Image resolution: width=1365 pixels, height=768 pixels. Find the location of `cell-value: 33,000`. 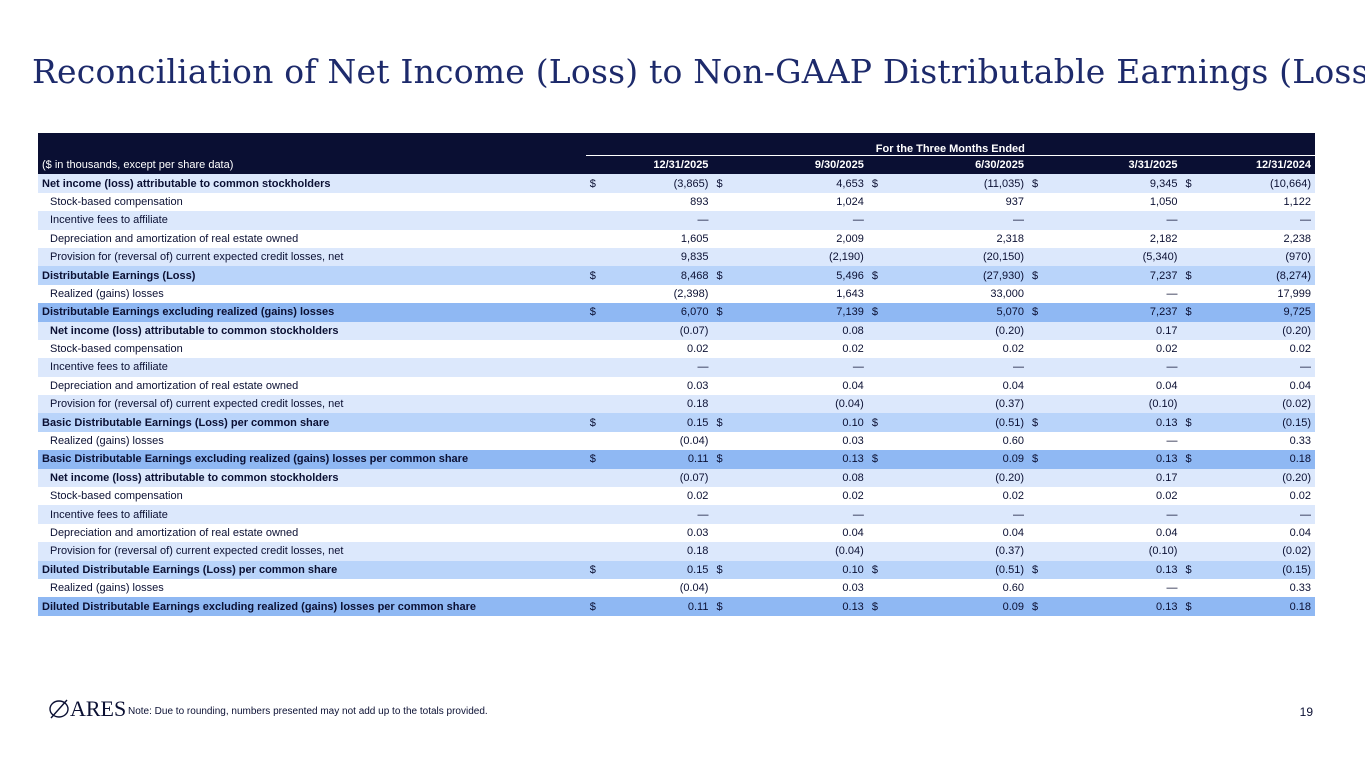

cell-value: 33,000 is located at coordinates (958, 294).